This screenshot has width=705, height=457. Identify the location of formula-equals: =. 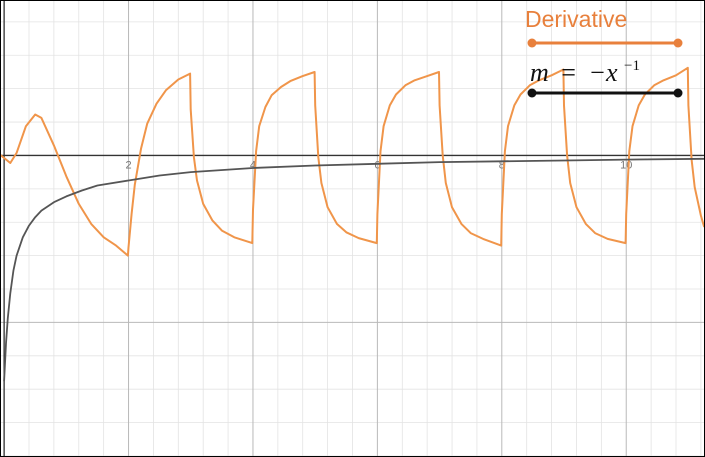
(568, 72).